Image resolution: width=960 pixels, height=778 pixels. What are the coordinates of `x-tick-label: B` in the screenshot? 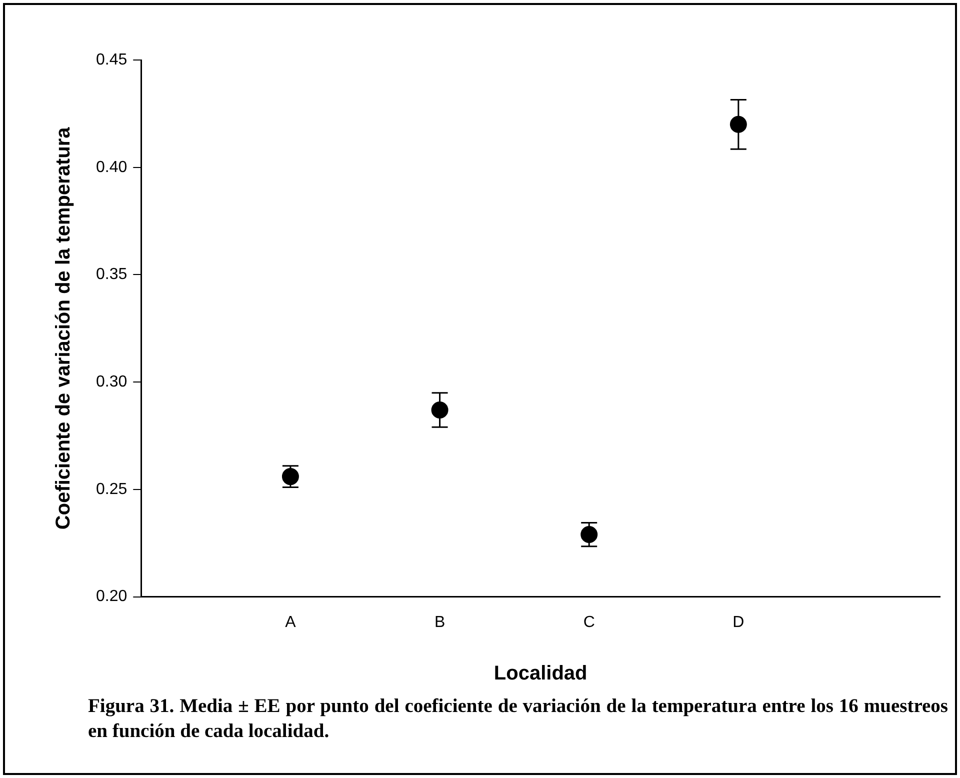 It's located at (440, 622).